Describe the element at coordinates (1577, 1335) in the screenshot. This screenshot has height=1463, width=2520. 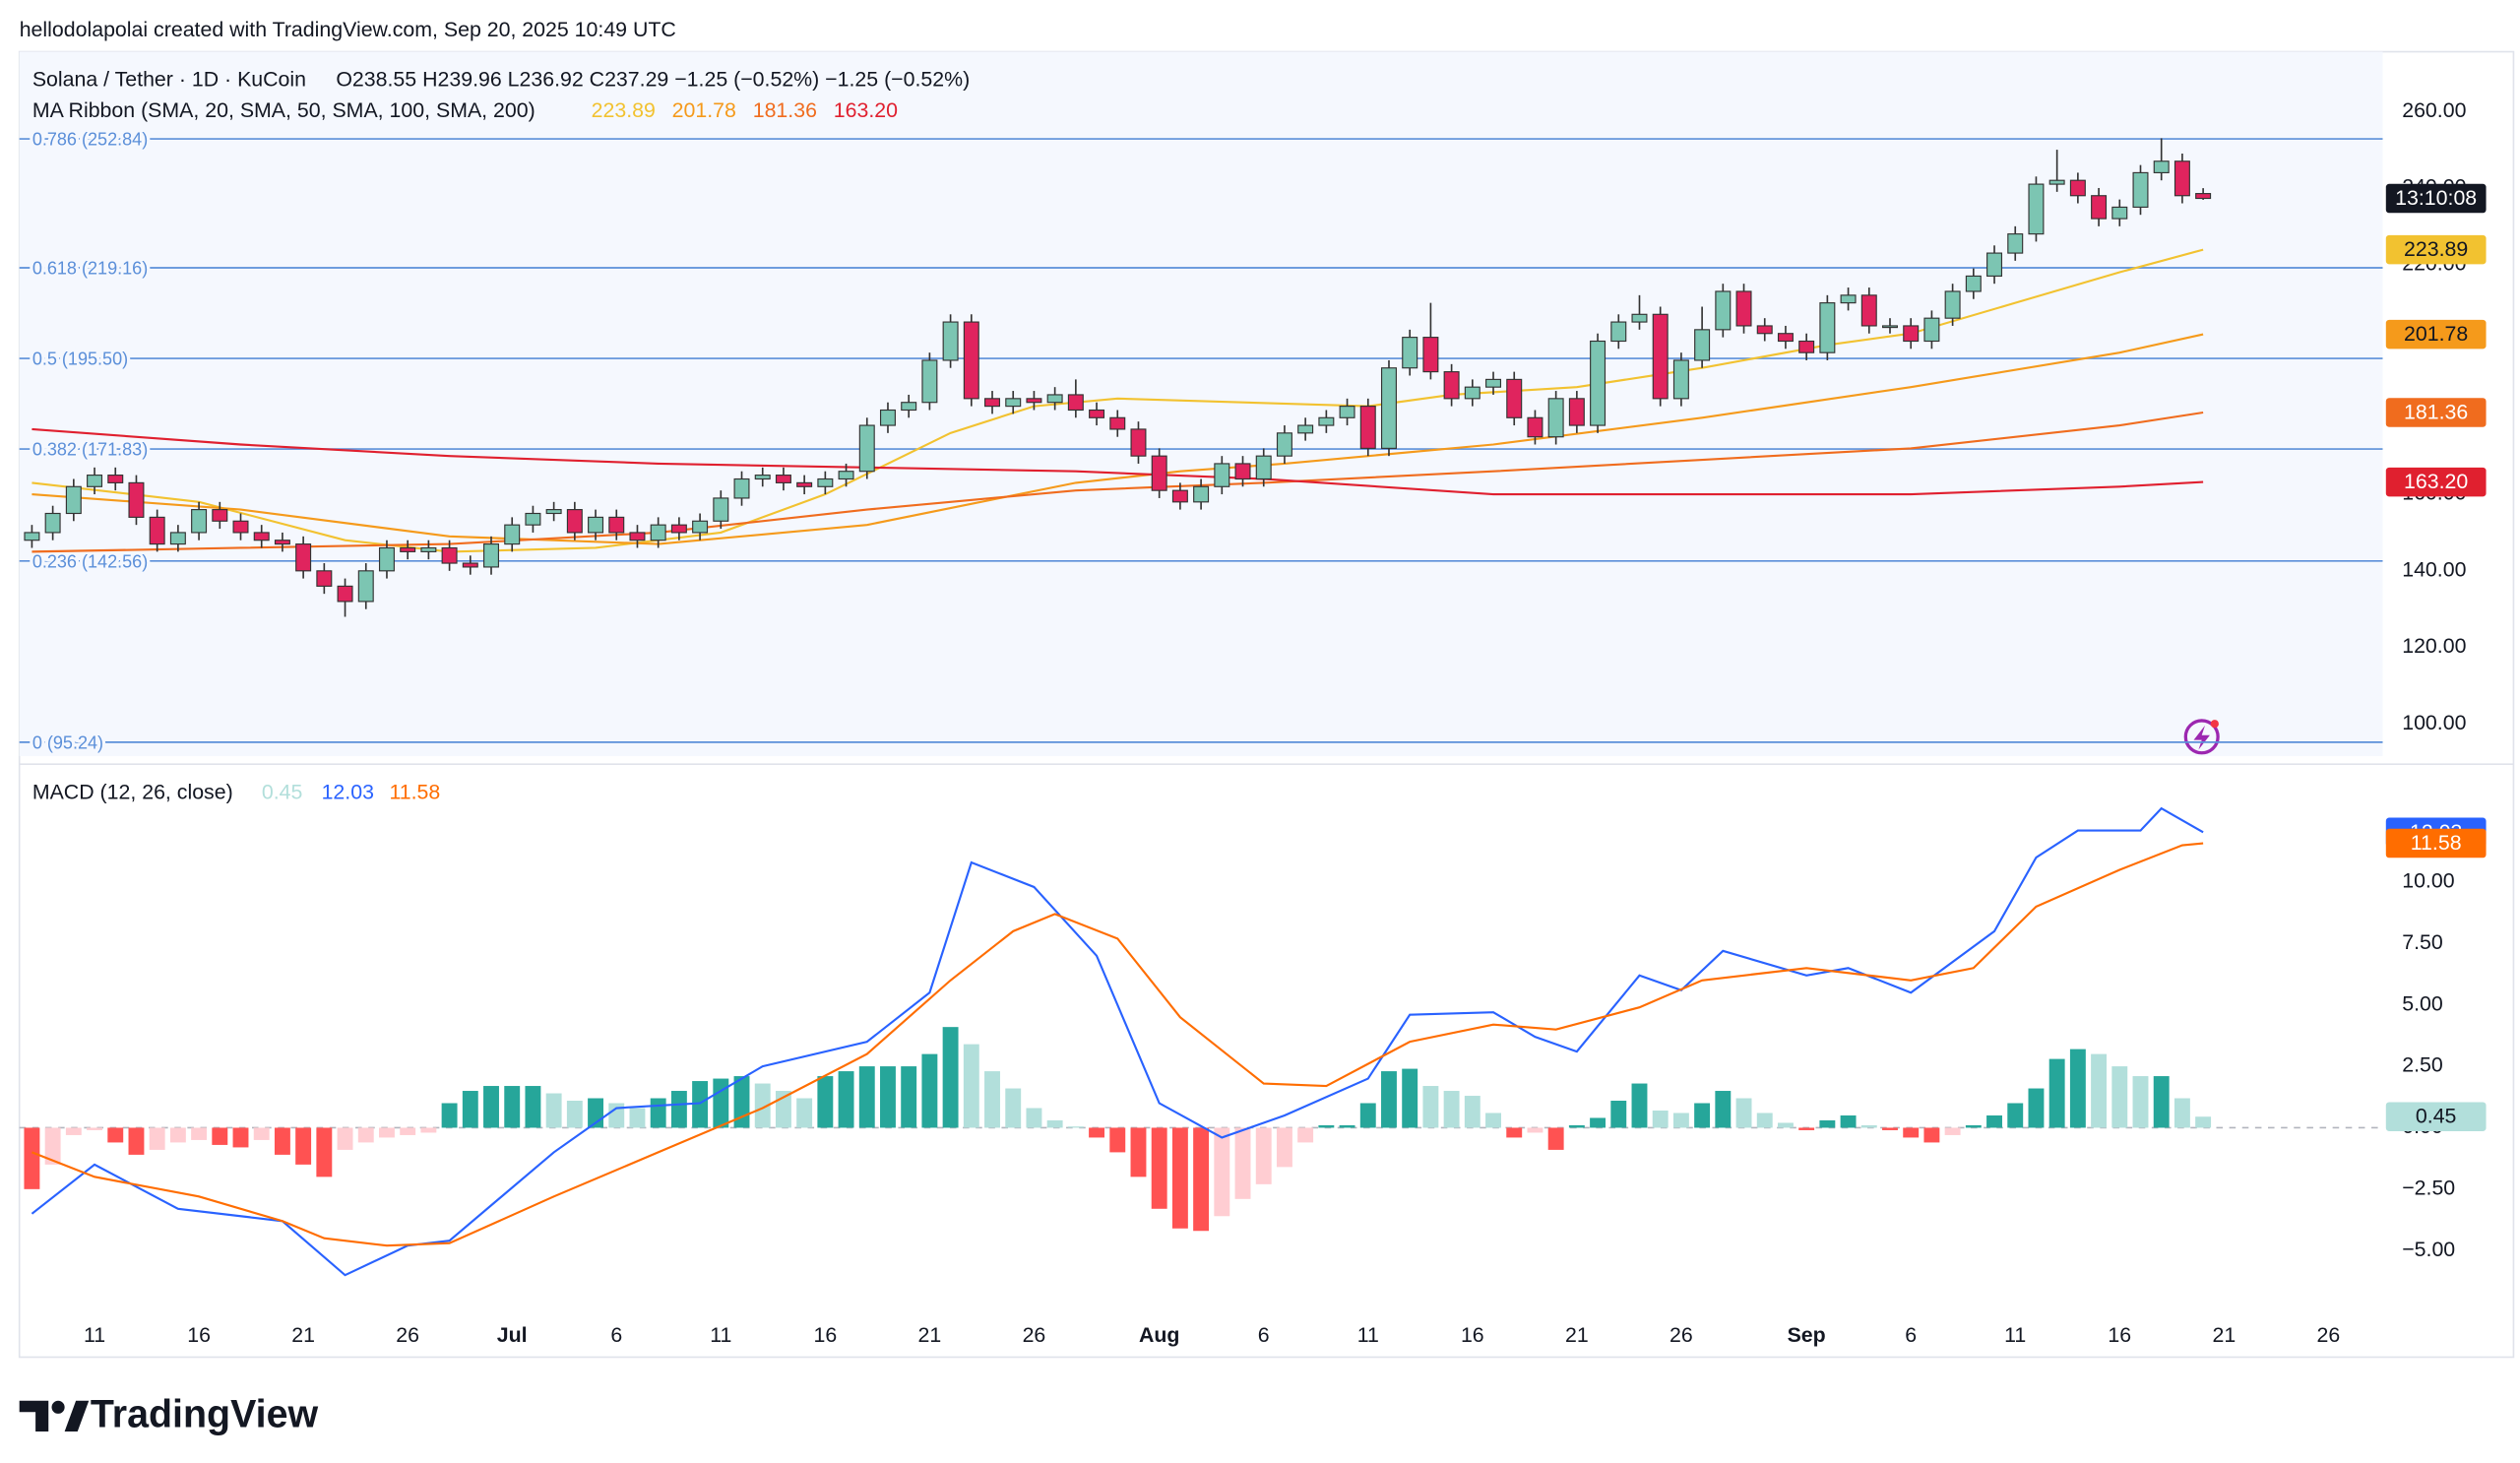
I see `x-tick-label: 21` at that location.